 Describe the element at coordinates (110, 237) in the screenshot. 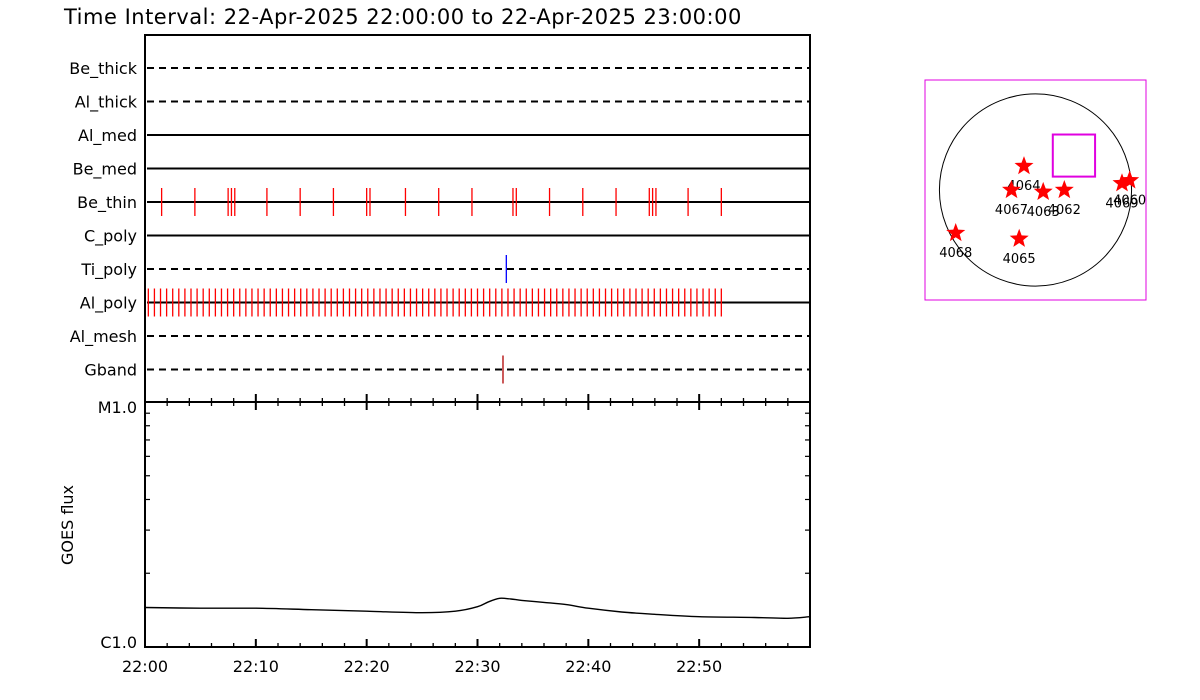

I see `channel-label: C_poly` at that location.